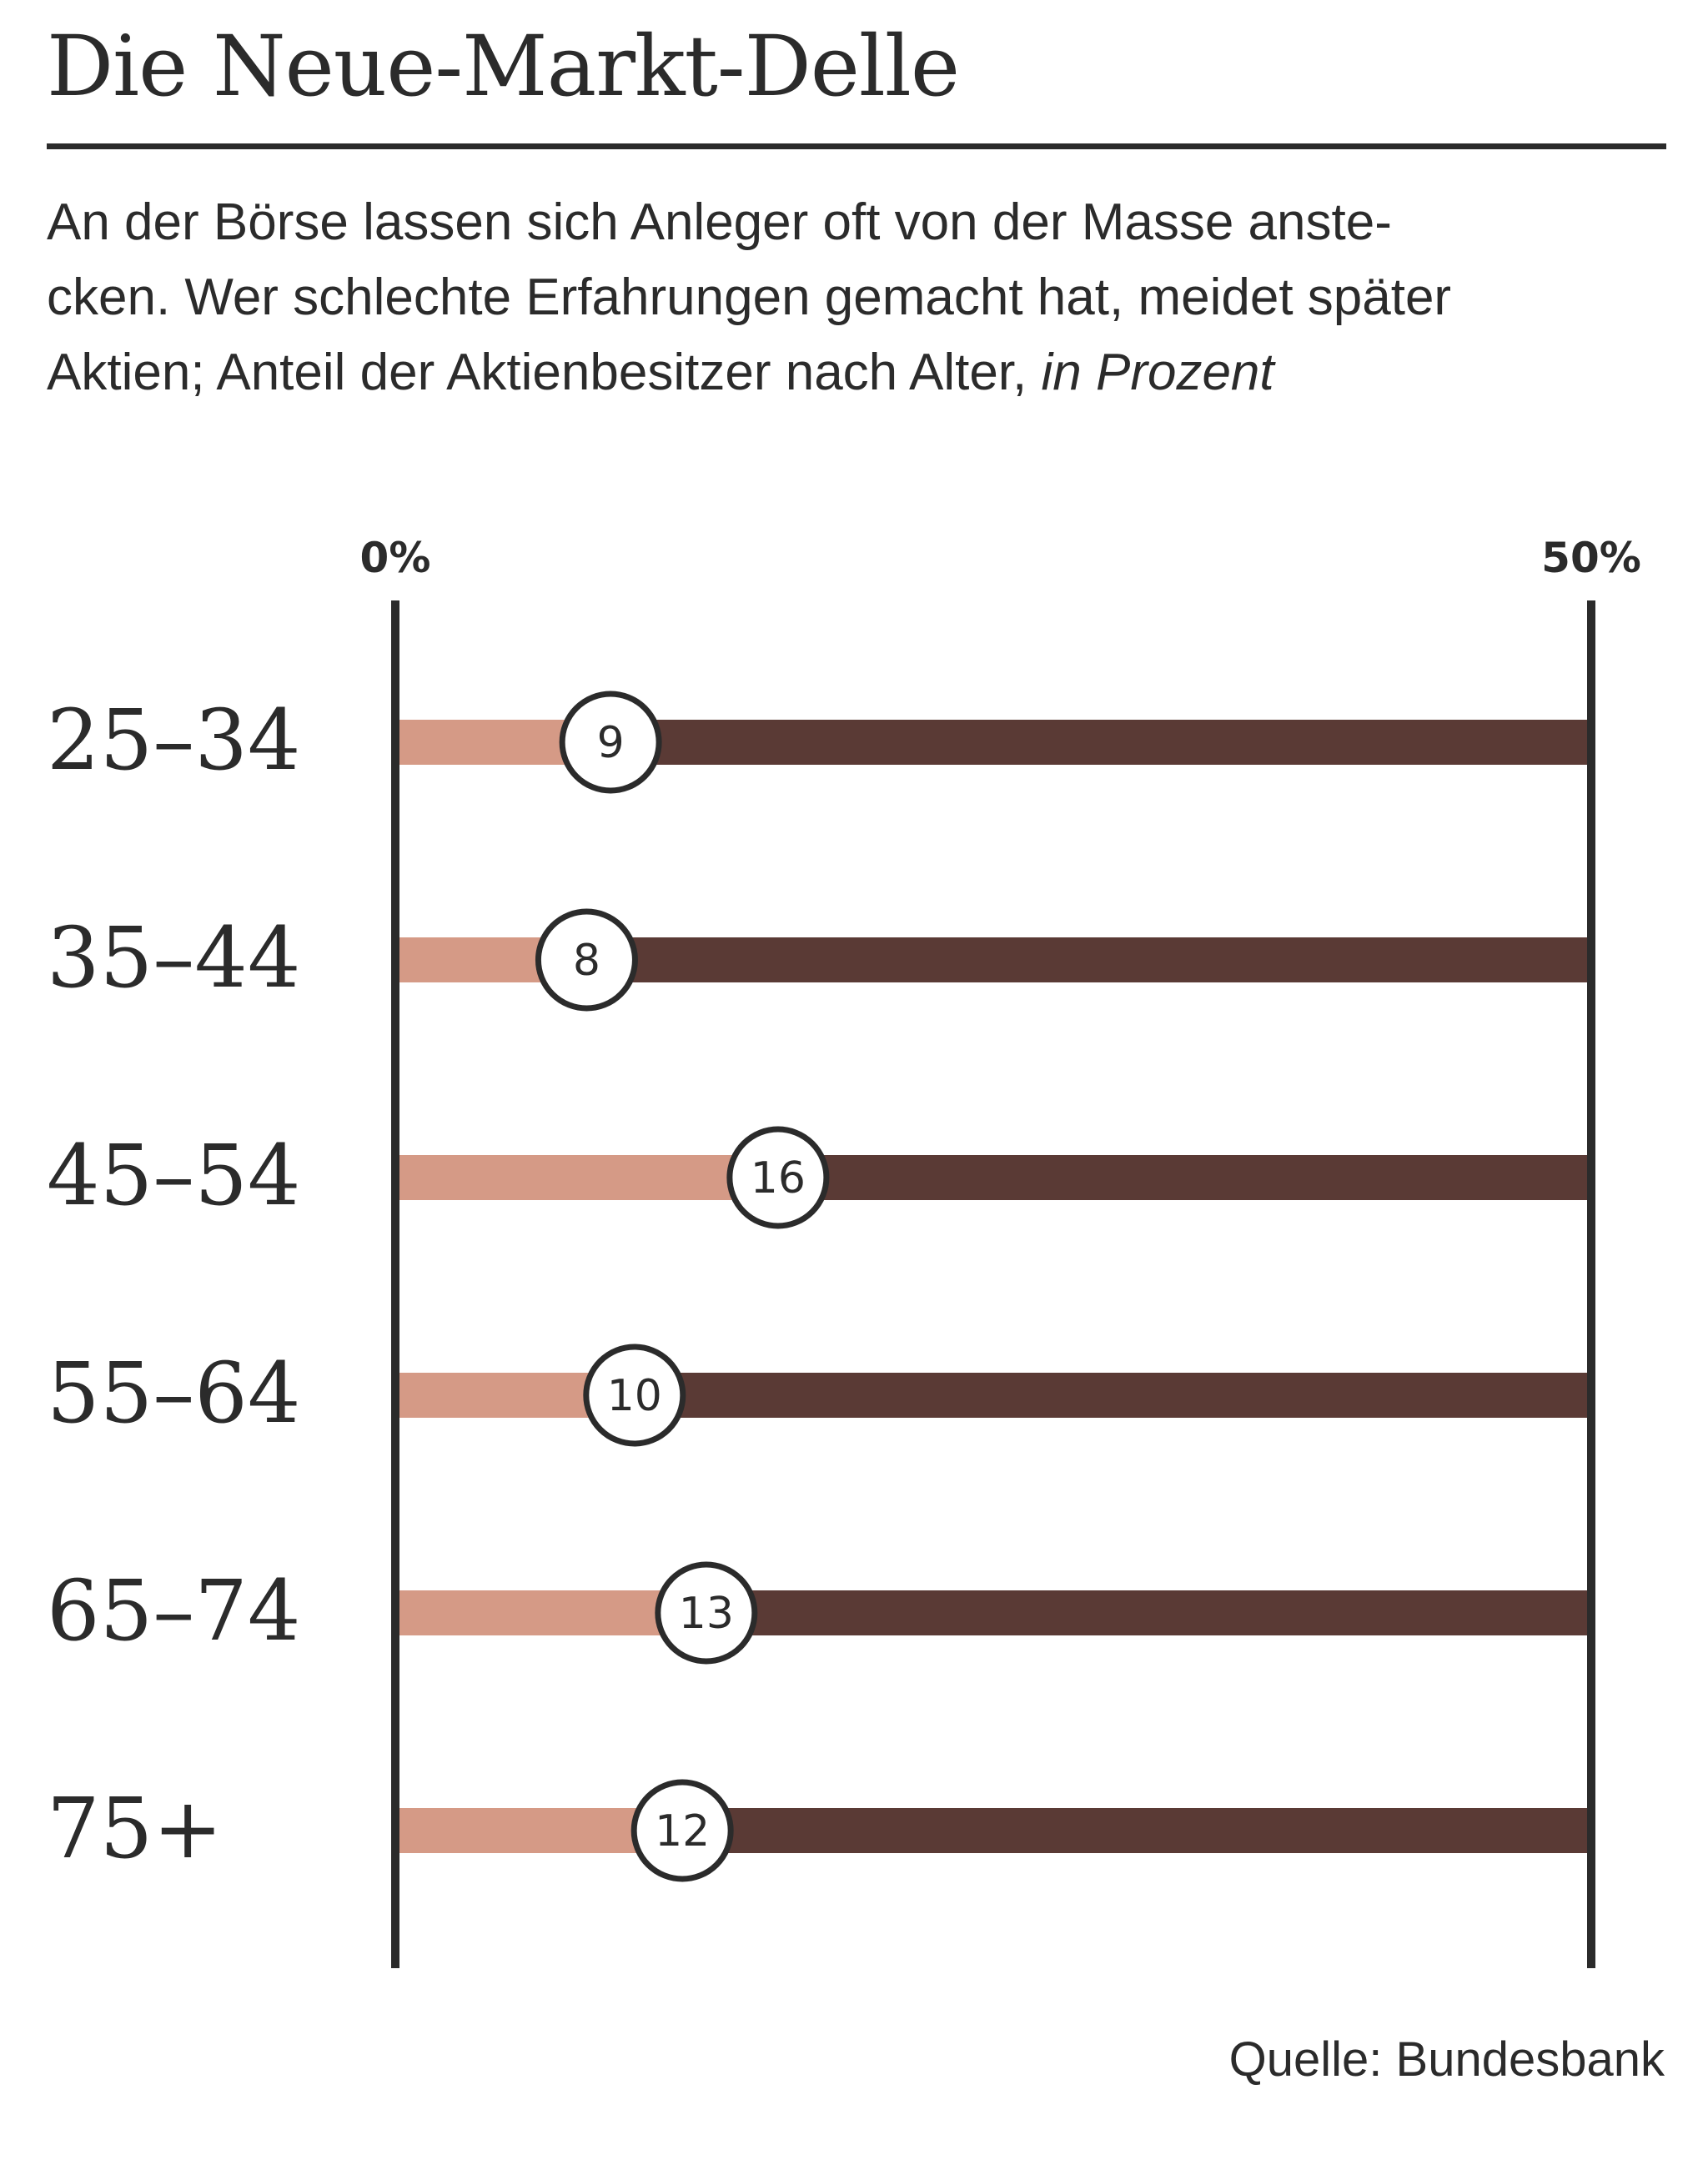  Describe the element at coordinates (856, 146) in the screenshot. I see `title-divider` at that location.